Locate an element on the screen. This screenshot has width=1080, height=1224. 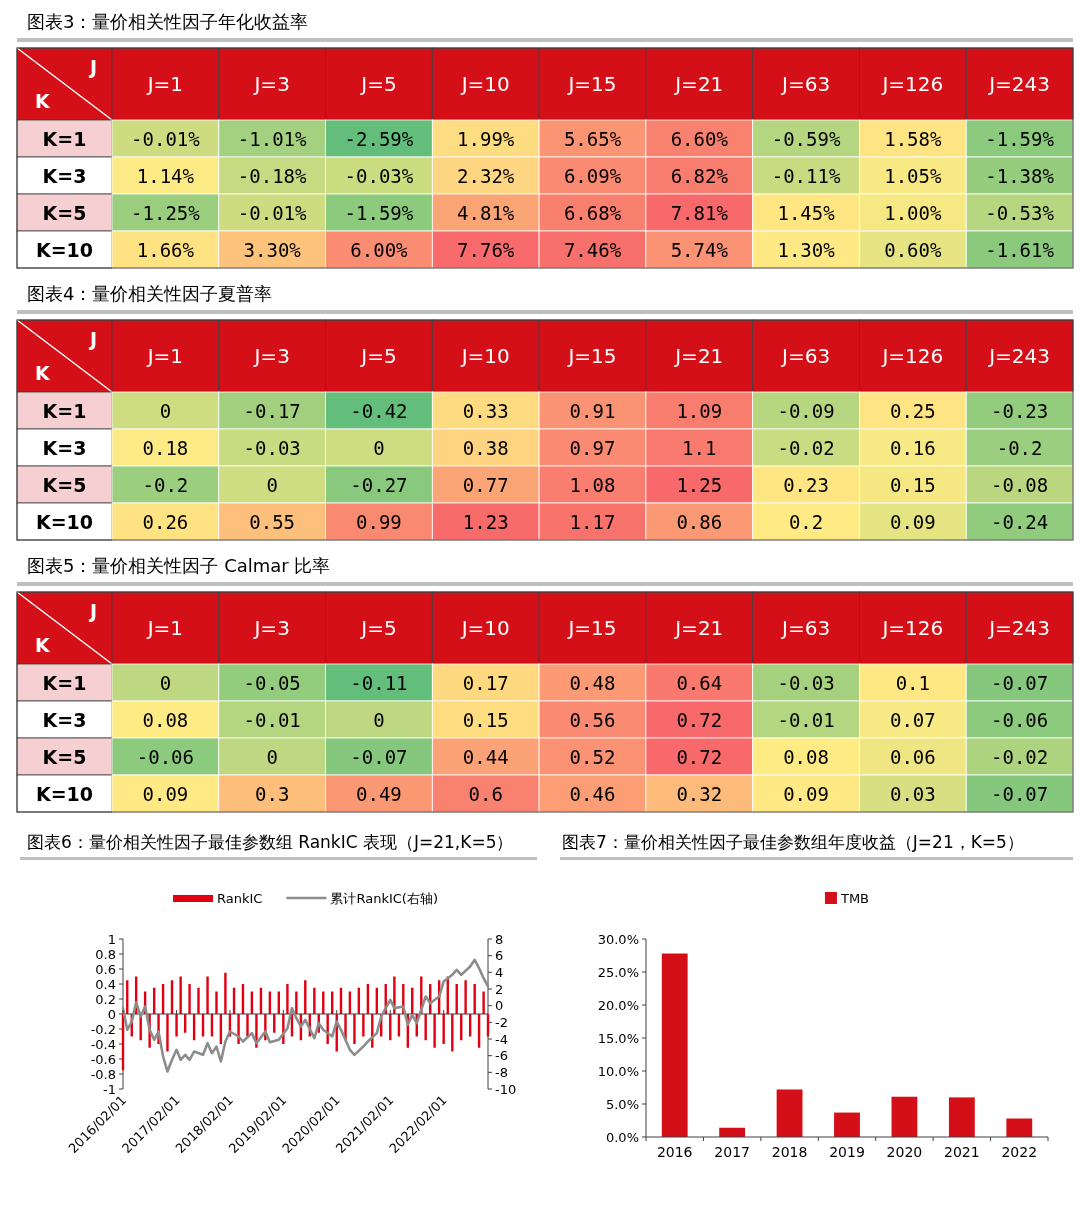
data-label: 7.76% is located at coordinates (486, 249).